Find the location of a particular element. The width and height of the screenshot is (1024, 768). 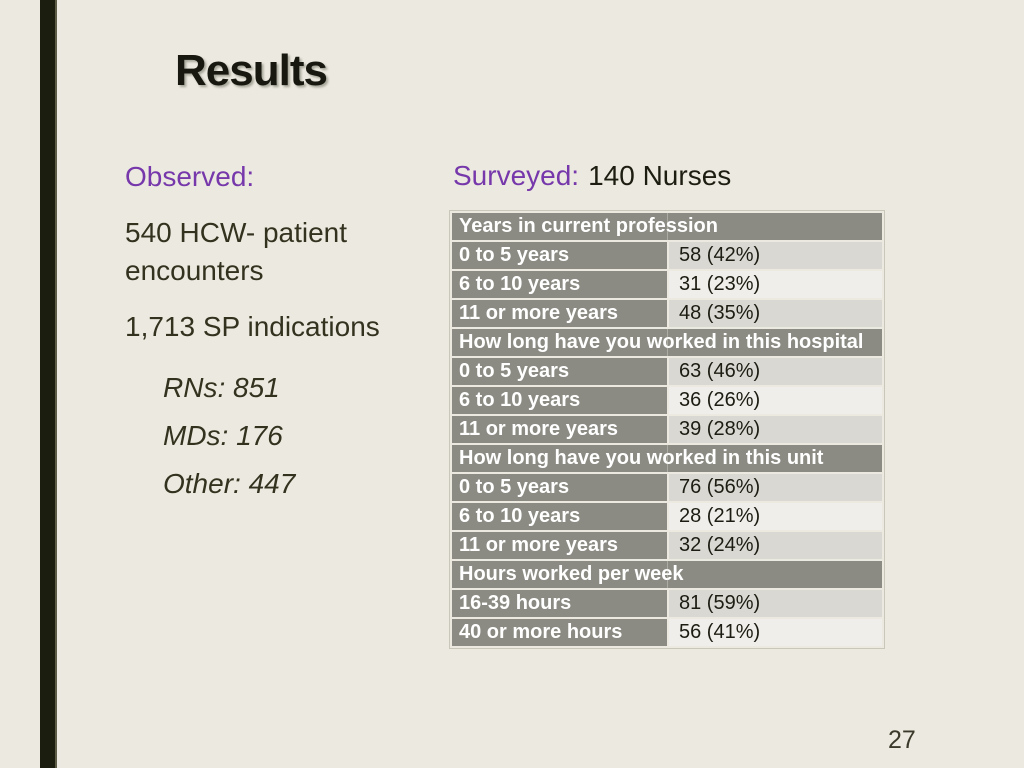

row-value: 58 (42%) is located at coordinates (775, 255).